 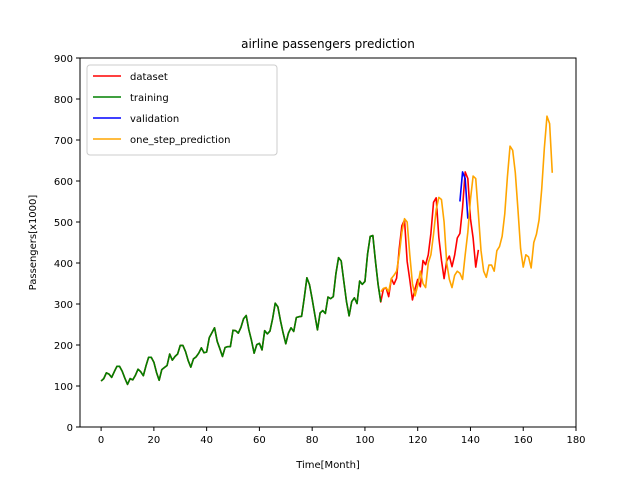 I want to click on y-tick-label: 700, so click(x=63, y=141).